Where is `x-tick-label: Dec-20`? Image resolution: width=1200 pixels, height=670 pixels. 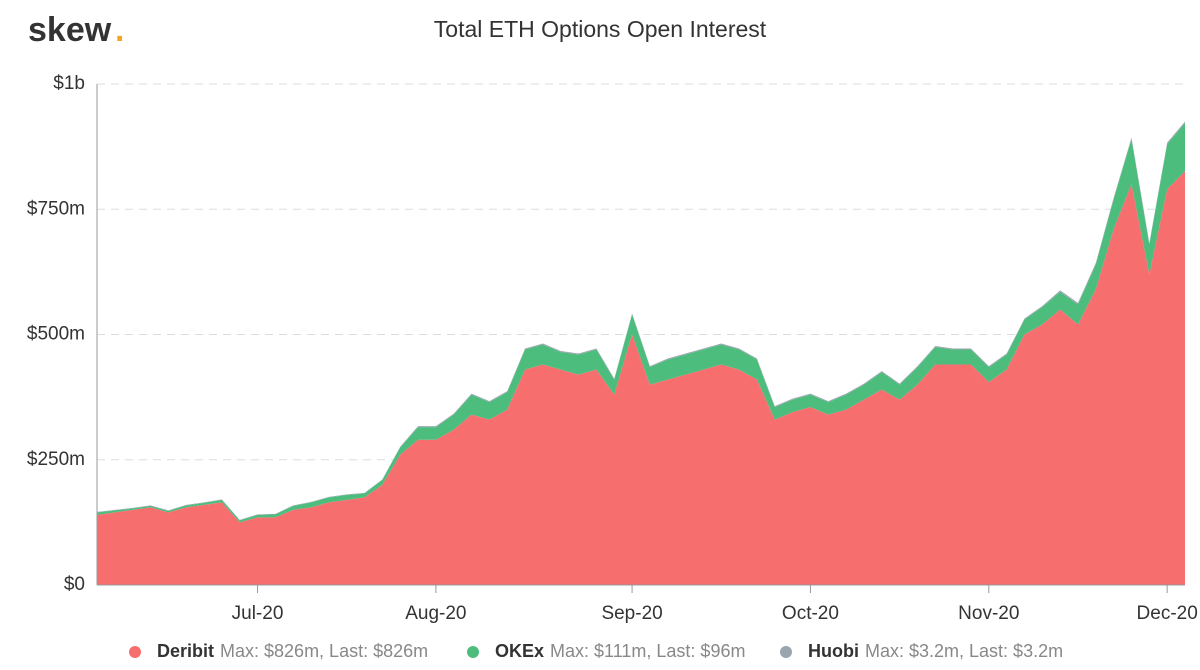 x-tick-label: Dec-20 is located at coordinates (1167, 613).